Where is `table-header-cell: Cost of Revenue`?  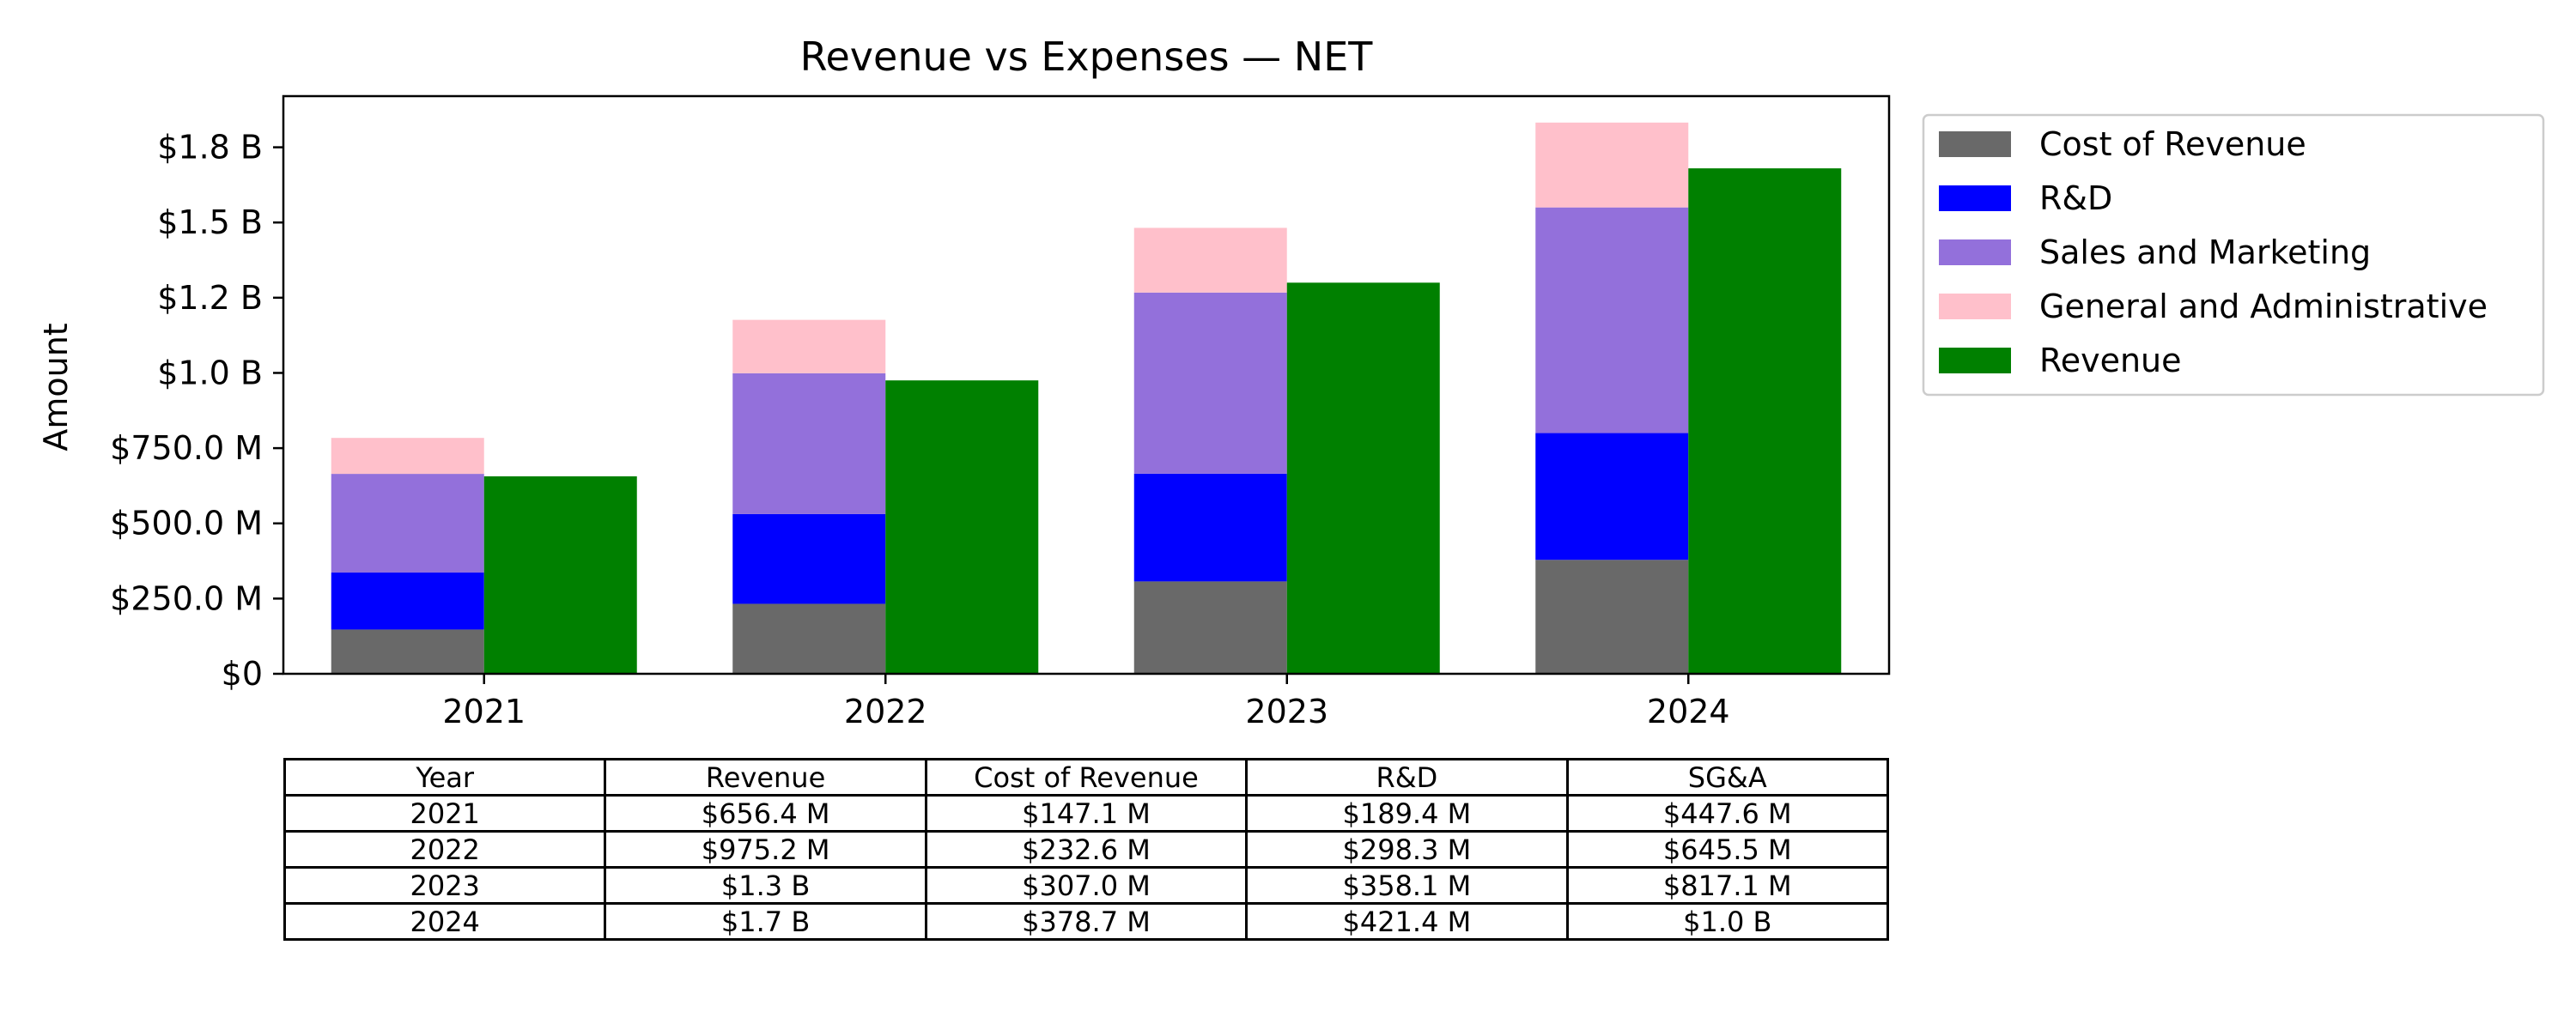
table-header-cell: Cost of Revenue is located at coordinates (1086, 777).